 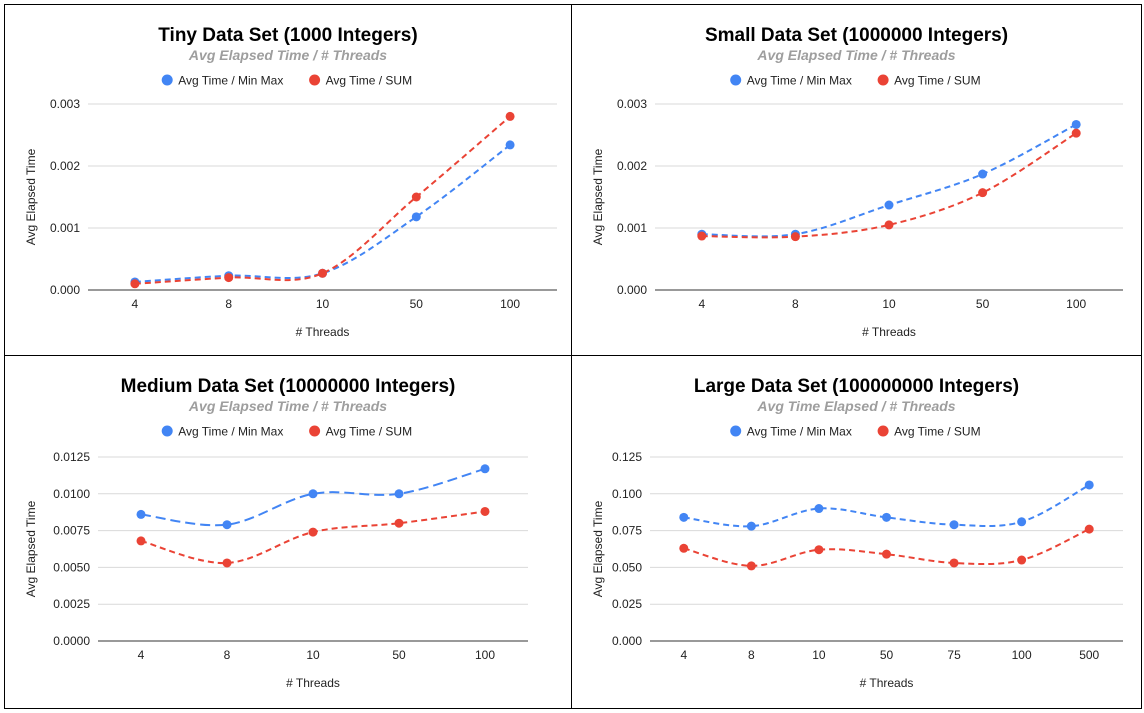 I want to click on y-tick-label: 0.025, so click(x=627, y=604).